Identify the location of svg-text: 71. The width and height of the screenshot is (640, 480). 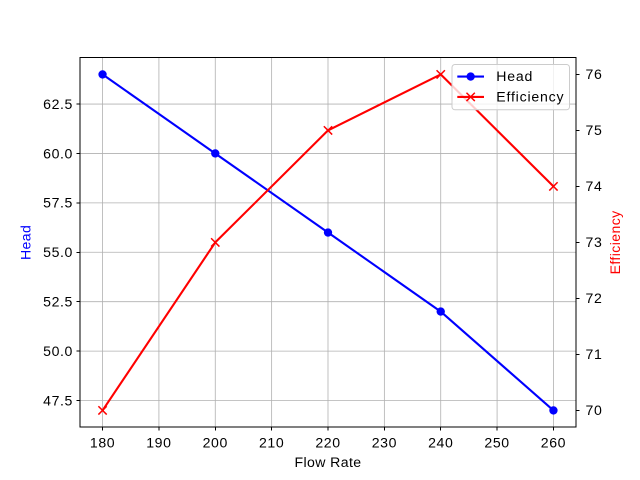
(594, 354).